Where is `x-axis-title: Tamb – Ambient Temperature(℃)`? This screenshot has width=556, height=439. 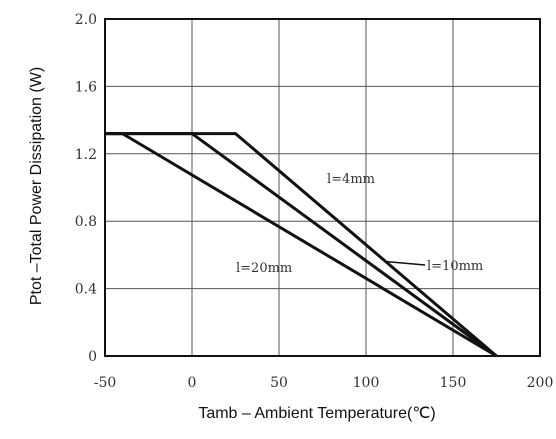
x-axis-title: Tamb – Ambient Temperature(℃) is located at coordinates (316, 413).